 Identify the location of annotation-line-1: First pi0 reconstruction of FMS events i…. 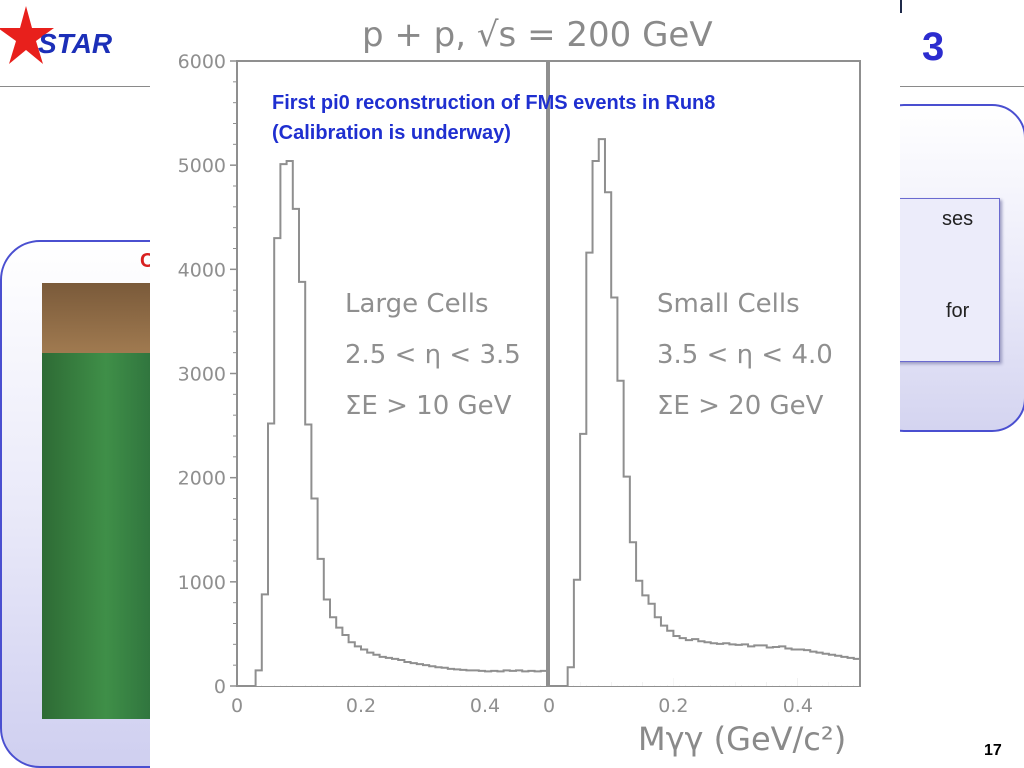
(494, 103).